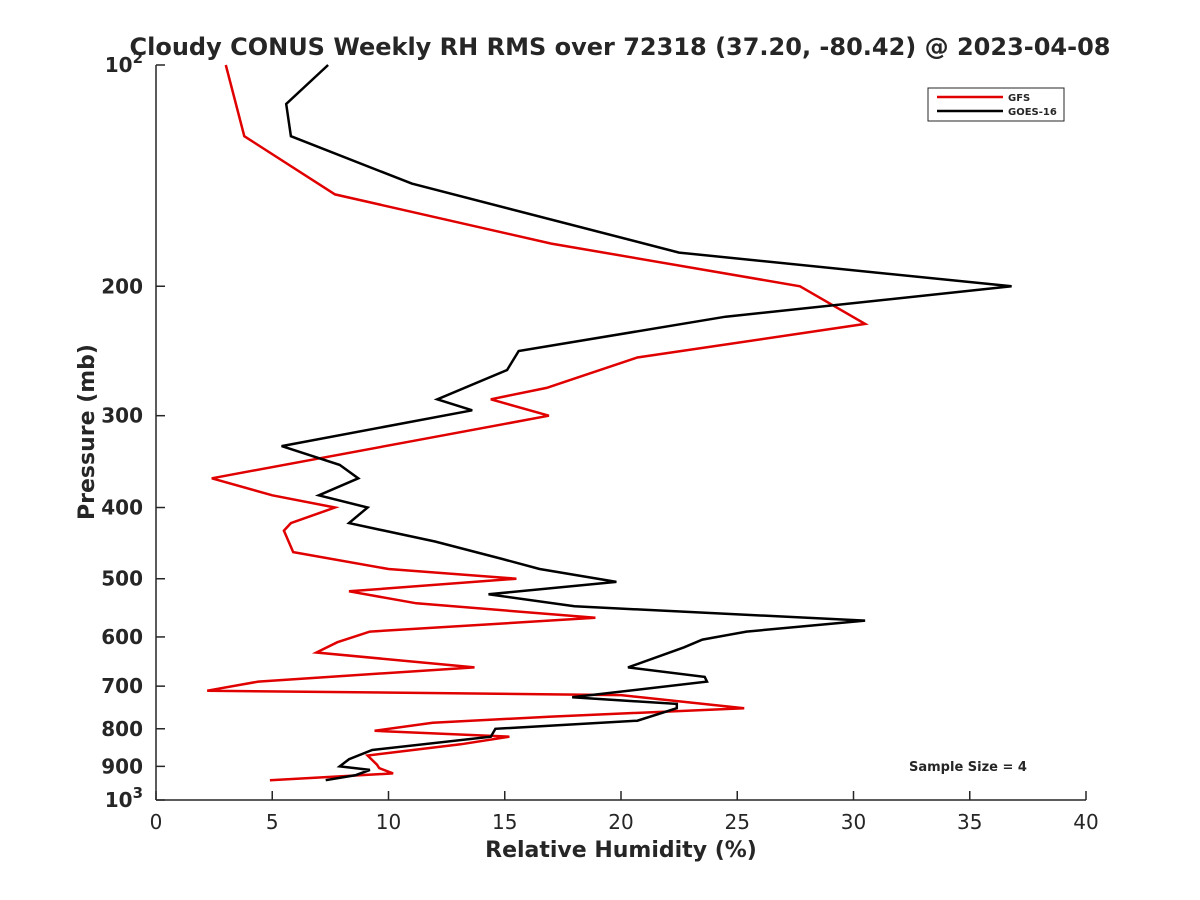 The height and width of the screenshot is (900, 1200). Describe the element at coordinates (122, 416) in the screenshot. I see `y-tick-label: 300` at that location.